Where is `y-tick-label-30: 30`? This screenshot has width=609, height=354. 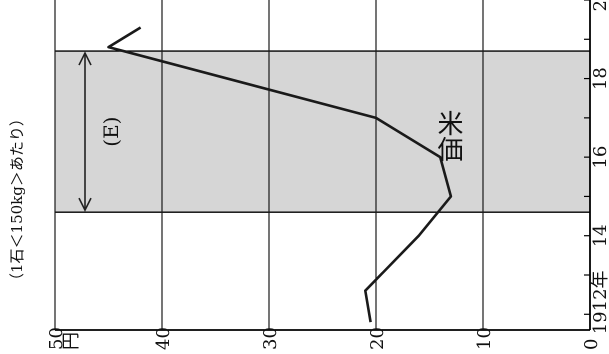
y-tick-label-30: 30 is located at coordinates (270, 338).